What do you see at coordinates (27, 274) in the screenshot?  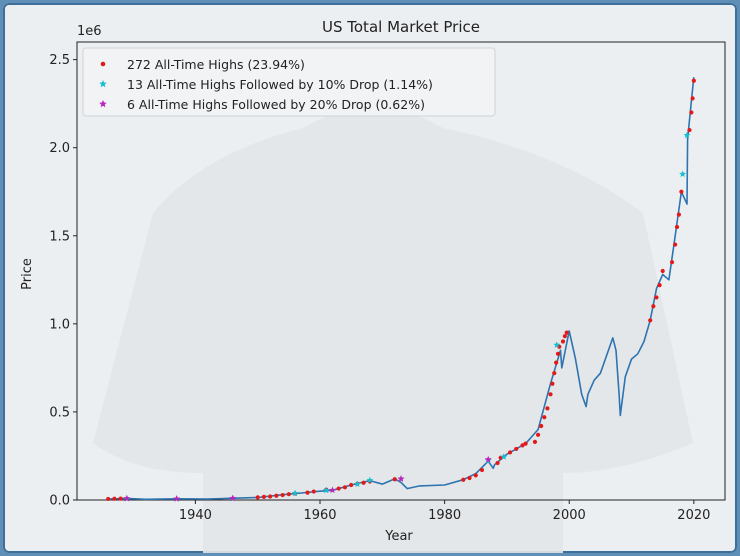 I see `y-axis-label: Price` at bounding box center [27, 274].